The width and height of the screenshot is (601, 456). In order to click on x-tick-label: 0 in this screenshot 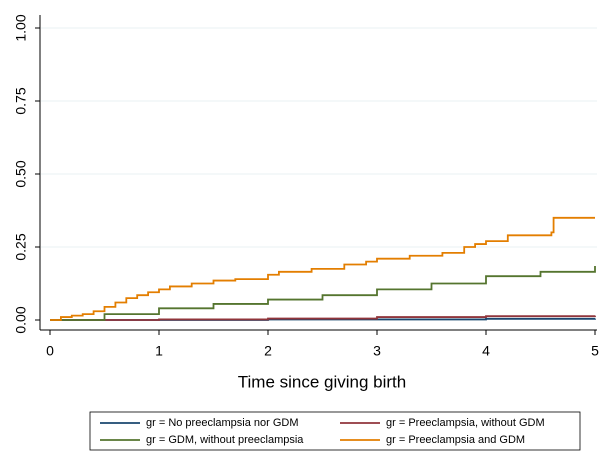, I will do `click(50, 351)`.